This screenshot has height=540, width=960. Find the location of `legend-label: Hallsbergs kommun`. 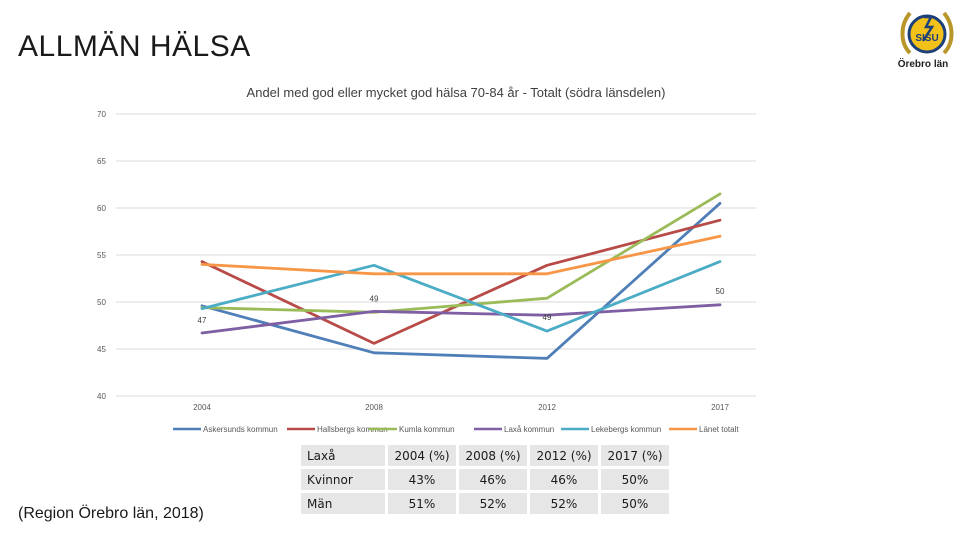

legend-label: Hallsbergs kommun is located at coordinates (352, 429).